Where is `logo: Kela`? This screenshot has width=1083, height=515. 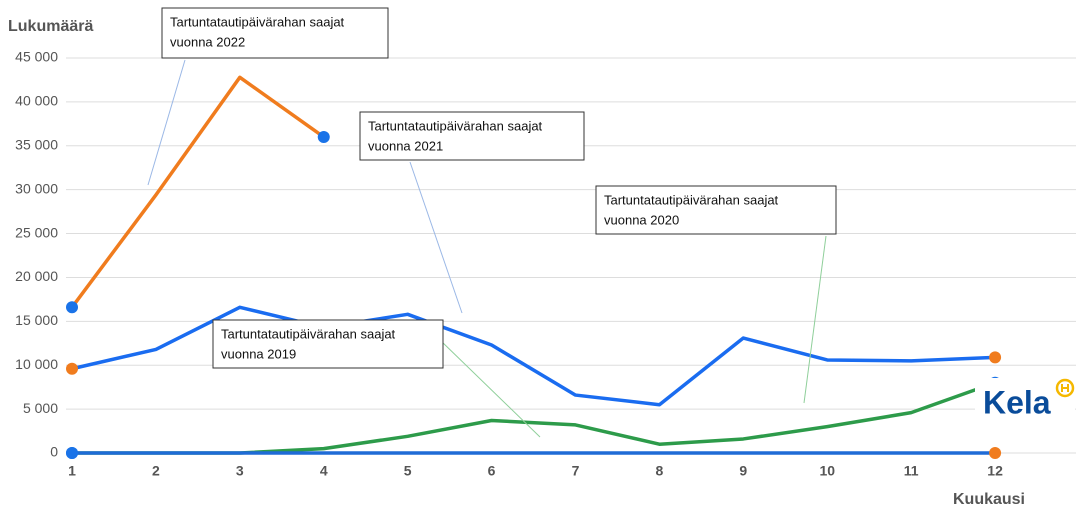
logo: Kela is located at coordinates (1017, 402).